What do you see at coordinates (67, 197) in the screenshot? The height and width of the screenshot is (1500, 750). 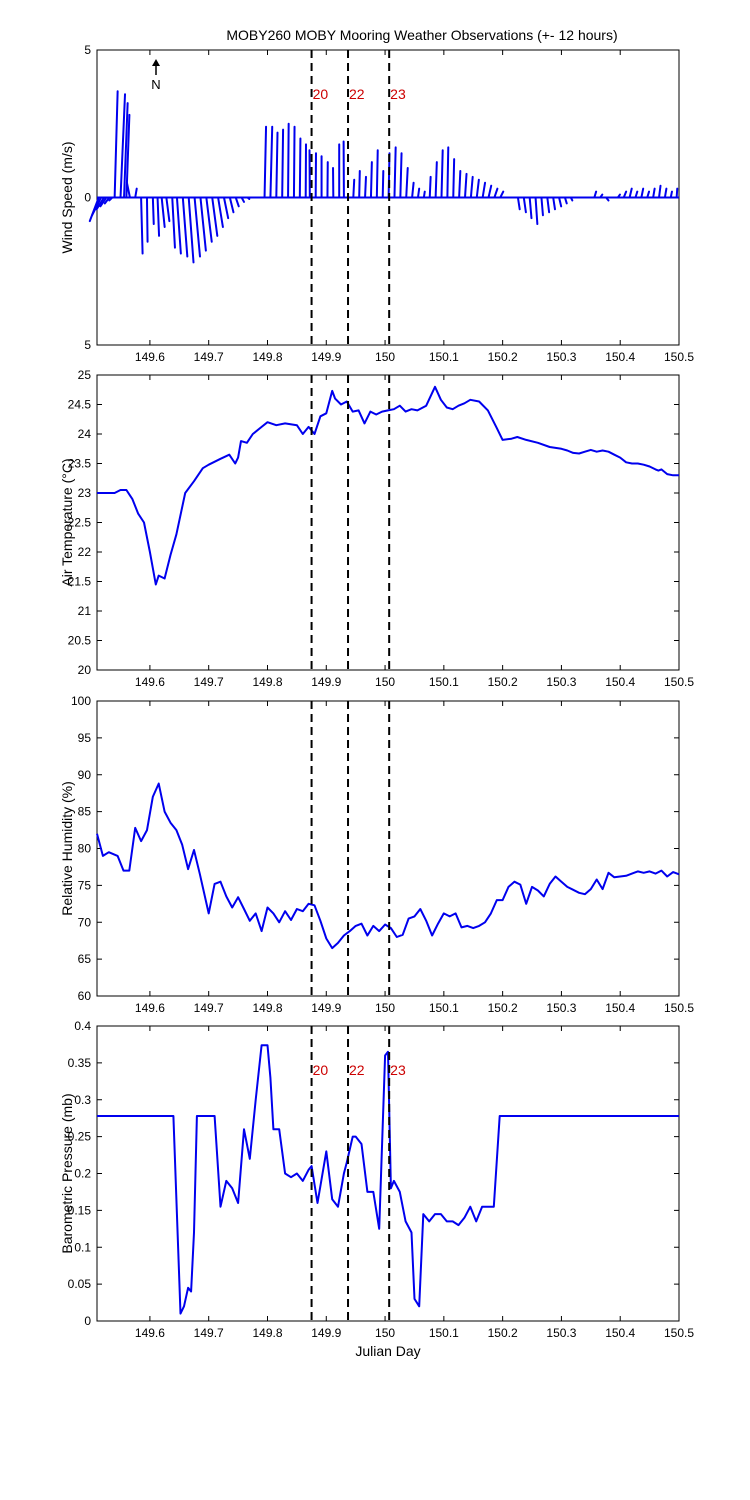 I see `y-axis-label: Wind Speed (m/s)` at bounding box center [67, 197].